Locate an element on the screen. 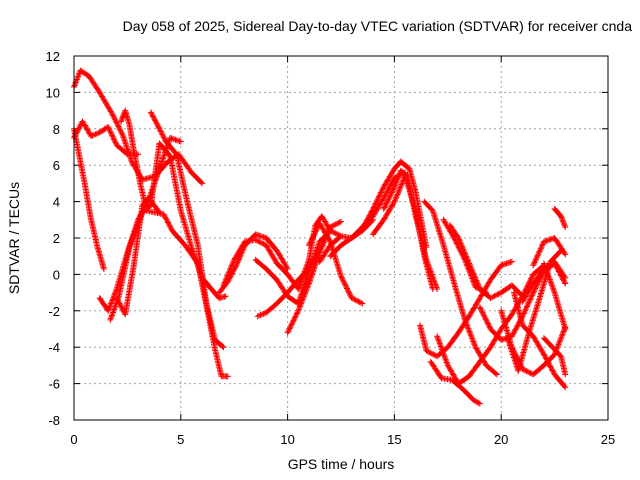 The height and width of the screenshot is (480, 640). y-tick-label: -8 is located at coordinates (54, 420).